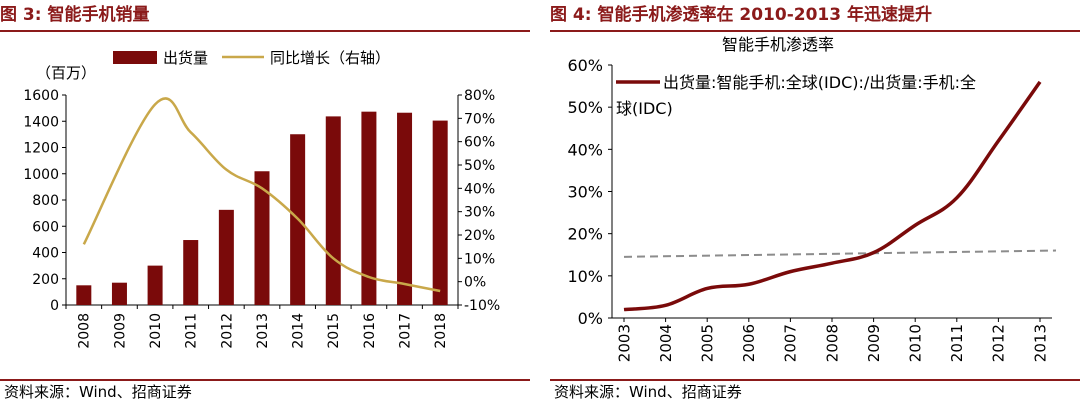 The height and width of the screenshot is (403, 1080). I want to click on right-y-tick-label: 80%, so click(479, 96).